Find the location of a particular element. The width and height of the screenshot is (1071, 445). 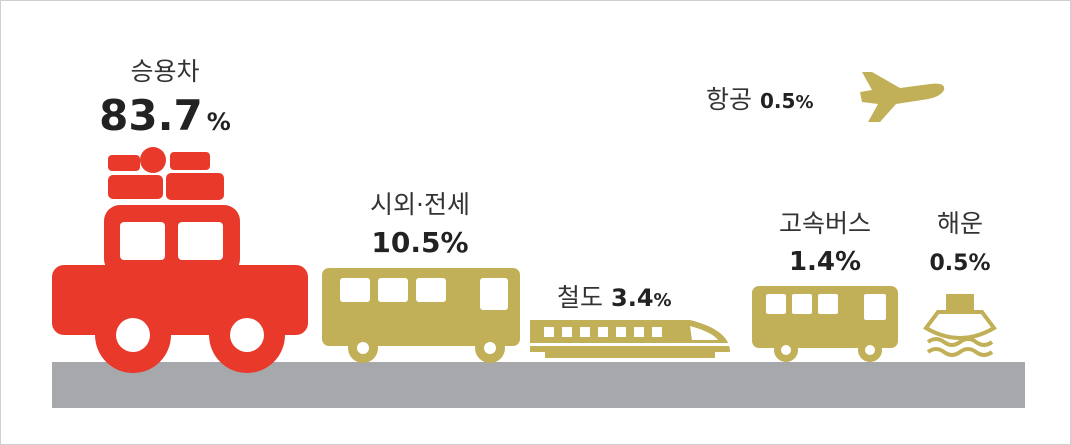

label: 고속버스 is located at coordinates (825, 223).